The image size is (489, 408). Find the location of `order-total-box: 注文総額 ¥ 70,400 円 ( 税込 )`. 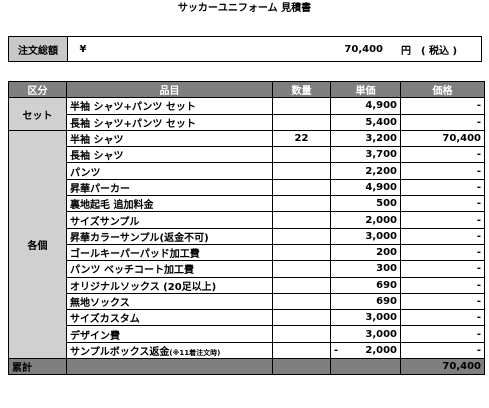

order-total-box: 注文総額 ¥ 70,400 円 ( 税込 ) is located at coordinates (245, 49).